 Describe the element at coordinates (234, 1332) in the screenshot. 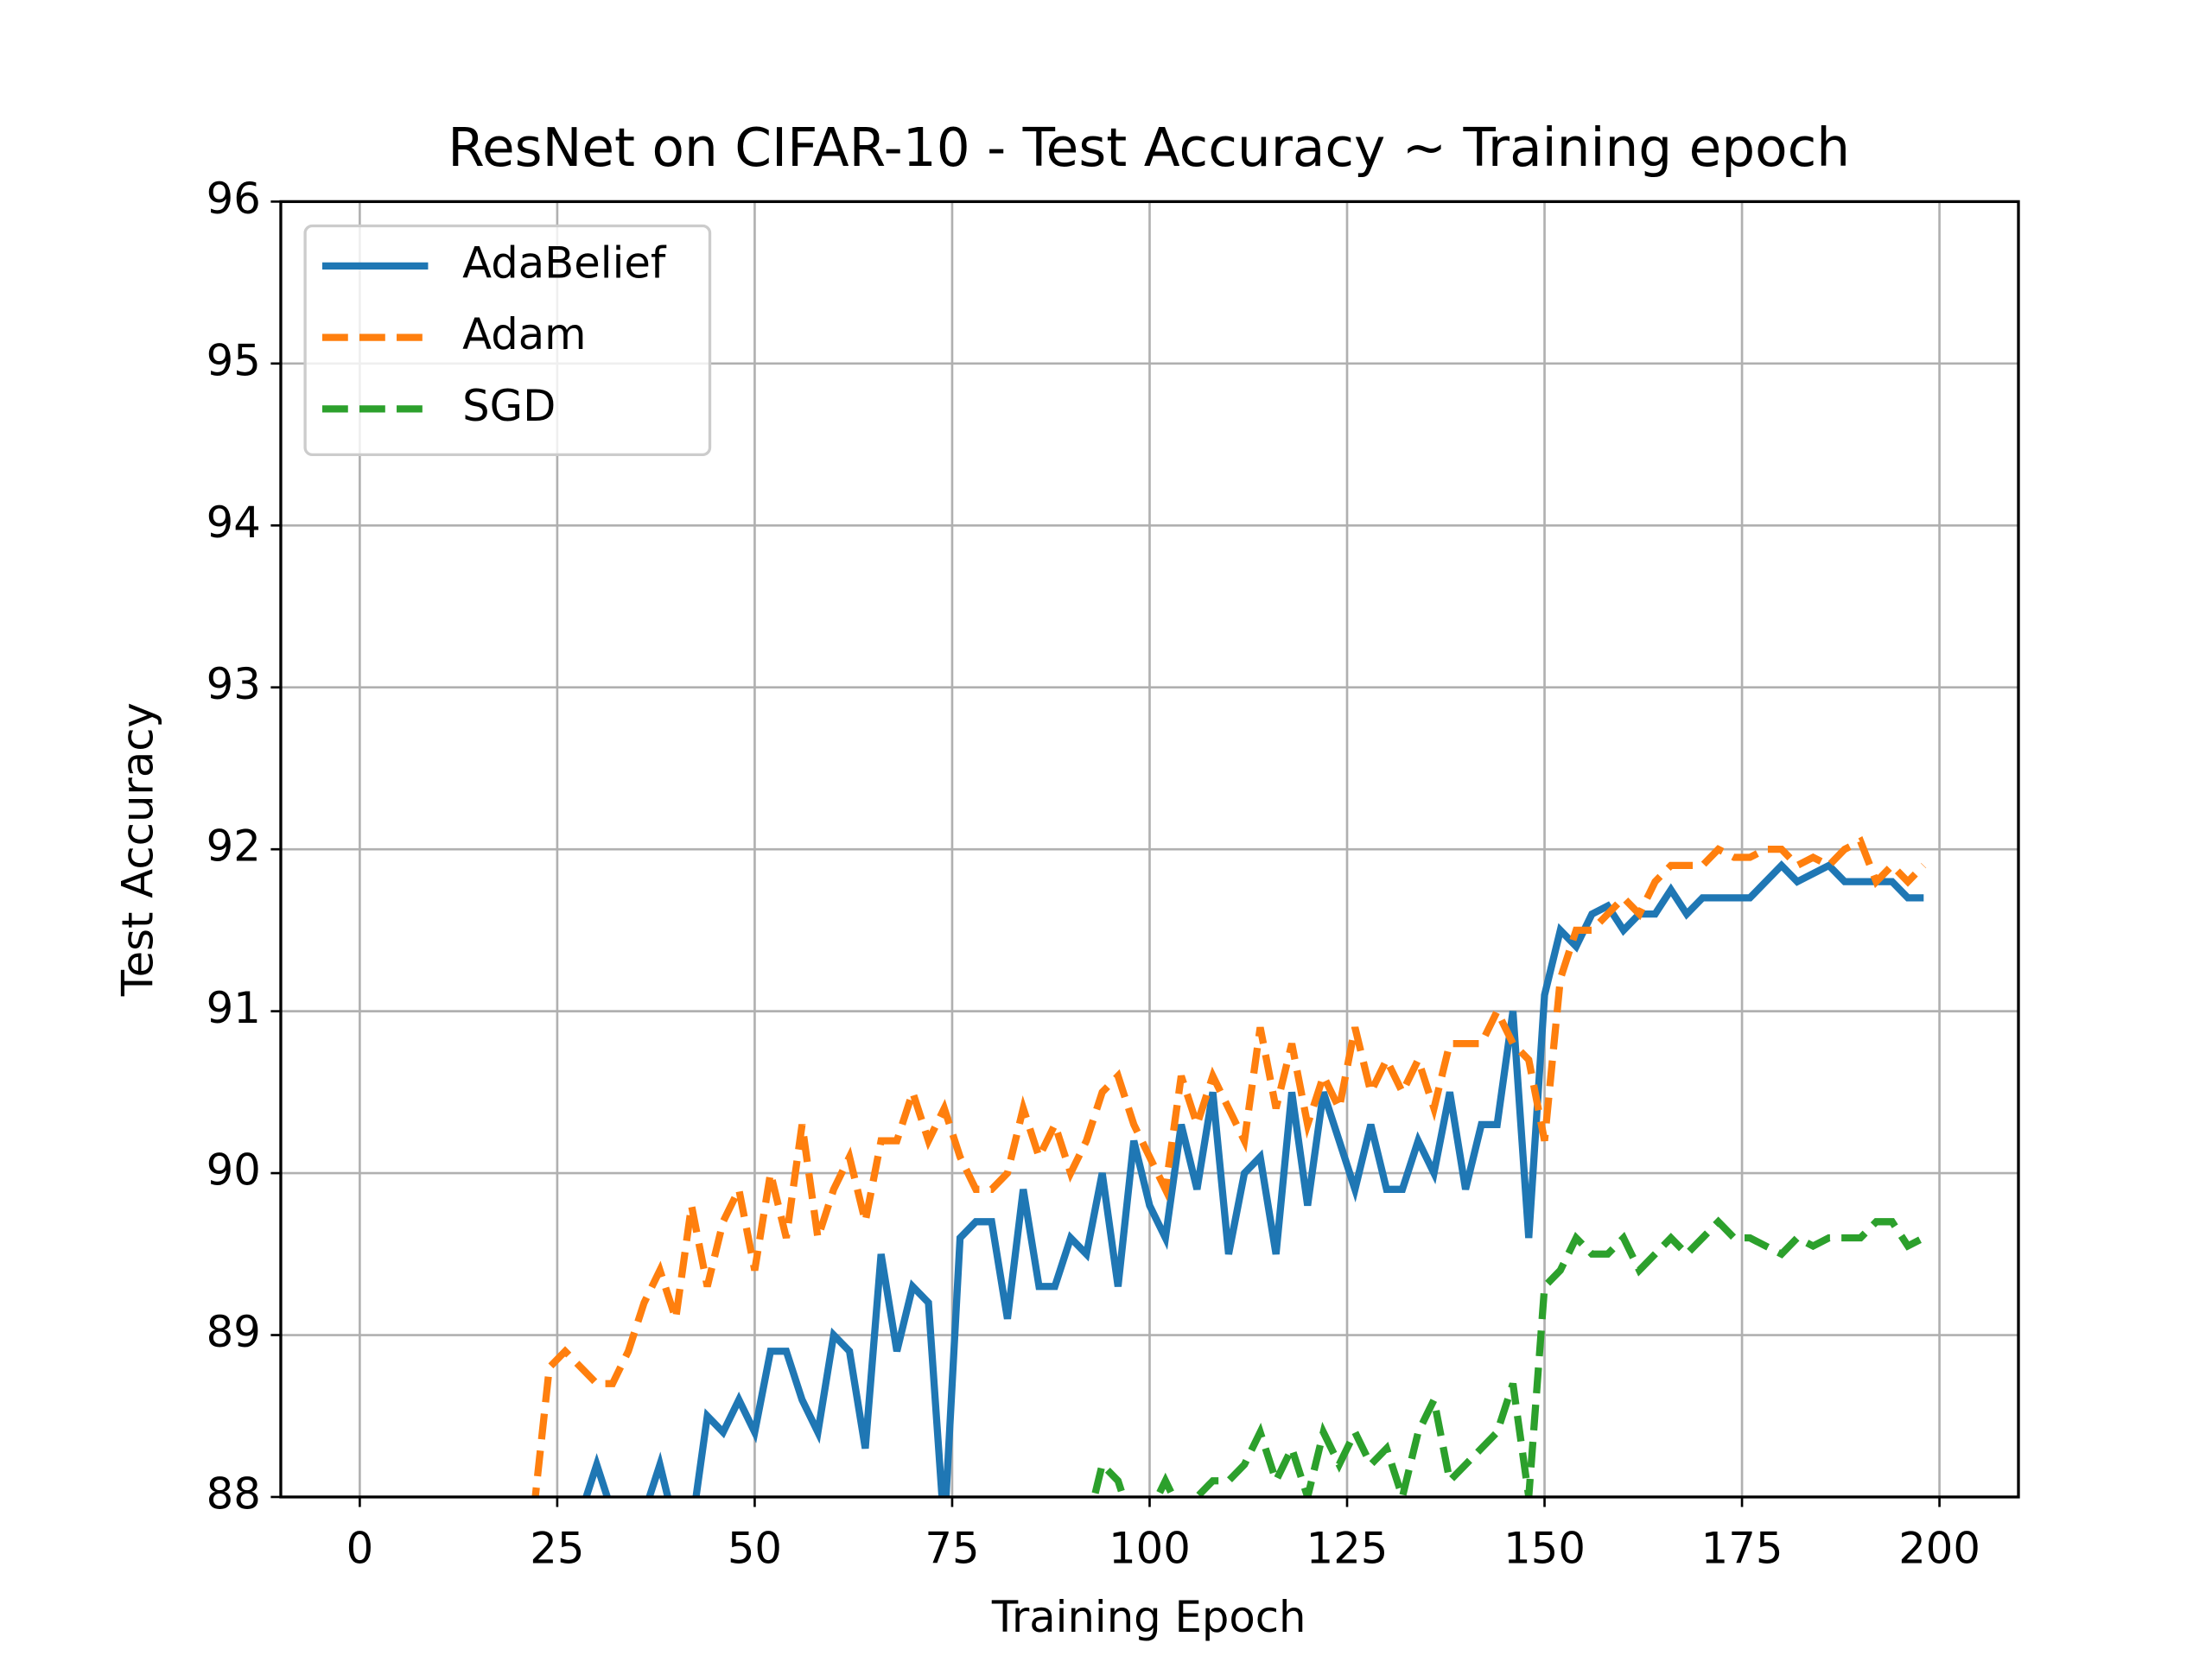

I see `y-tick-label: 89` at that location.